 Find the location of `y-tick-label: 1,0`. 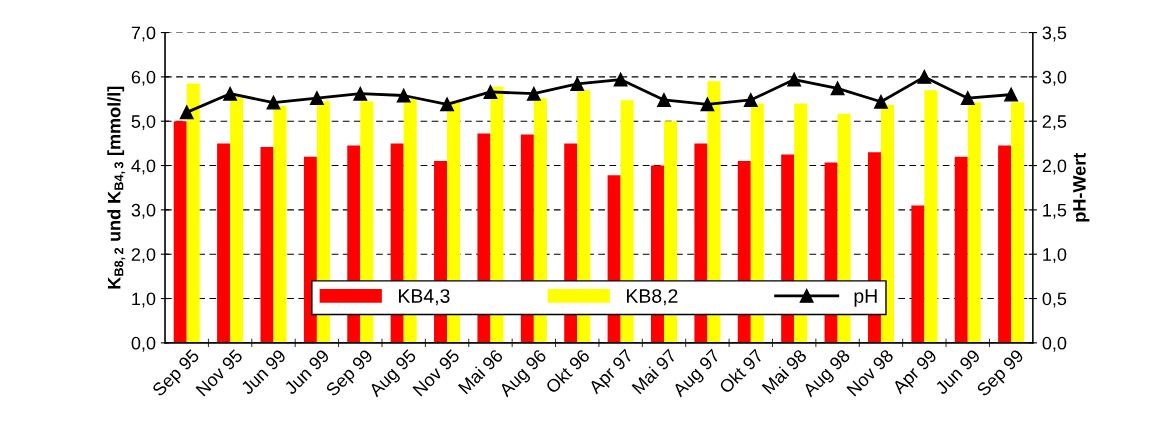

y-tick-label: 1,0 is located at coordinates (144, 300).